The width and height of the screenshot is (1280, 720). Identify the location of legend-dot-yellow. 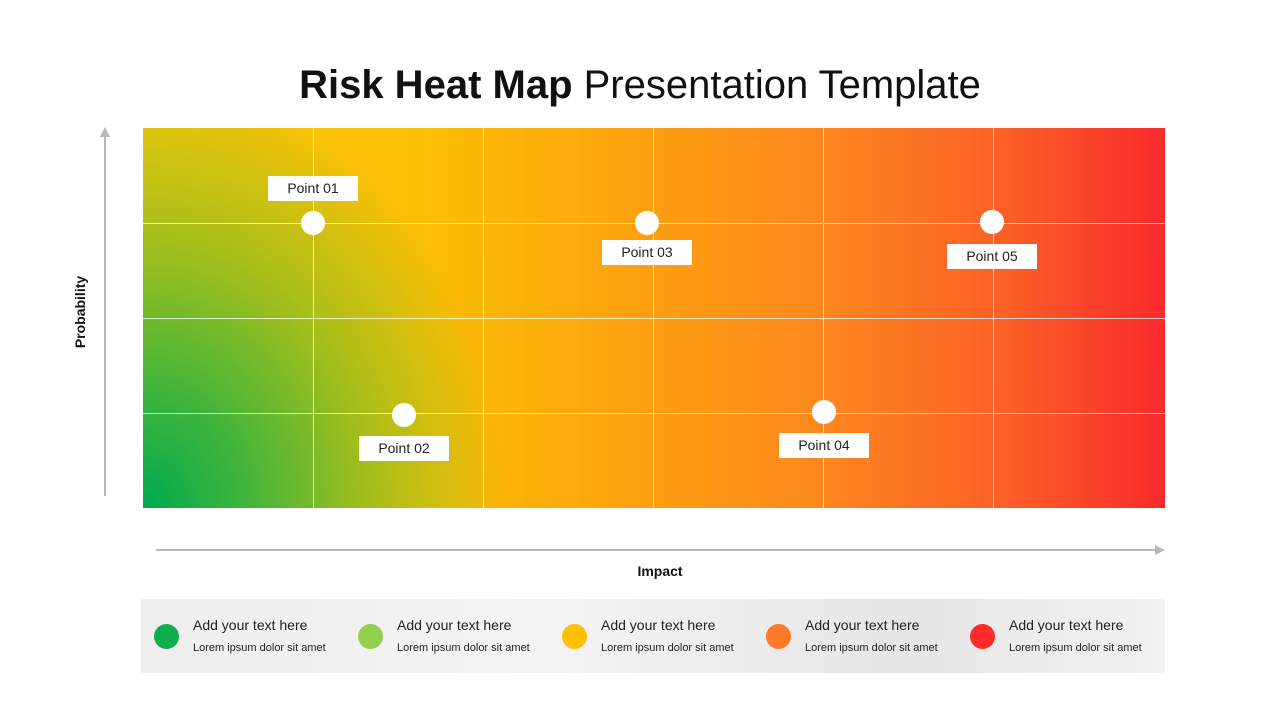
(574, 636).